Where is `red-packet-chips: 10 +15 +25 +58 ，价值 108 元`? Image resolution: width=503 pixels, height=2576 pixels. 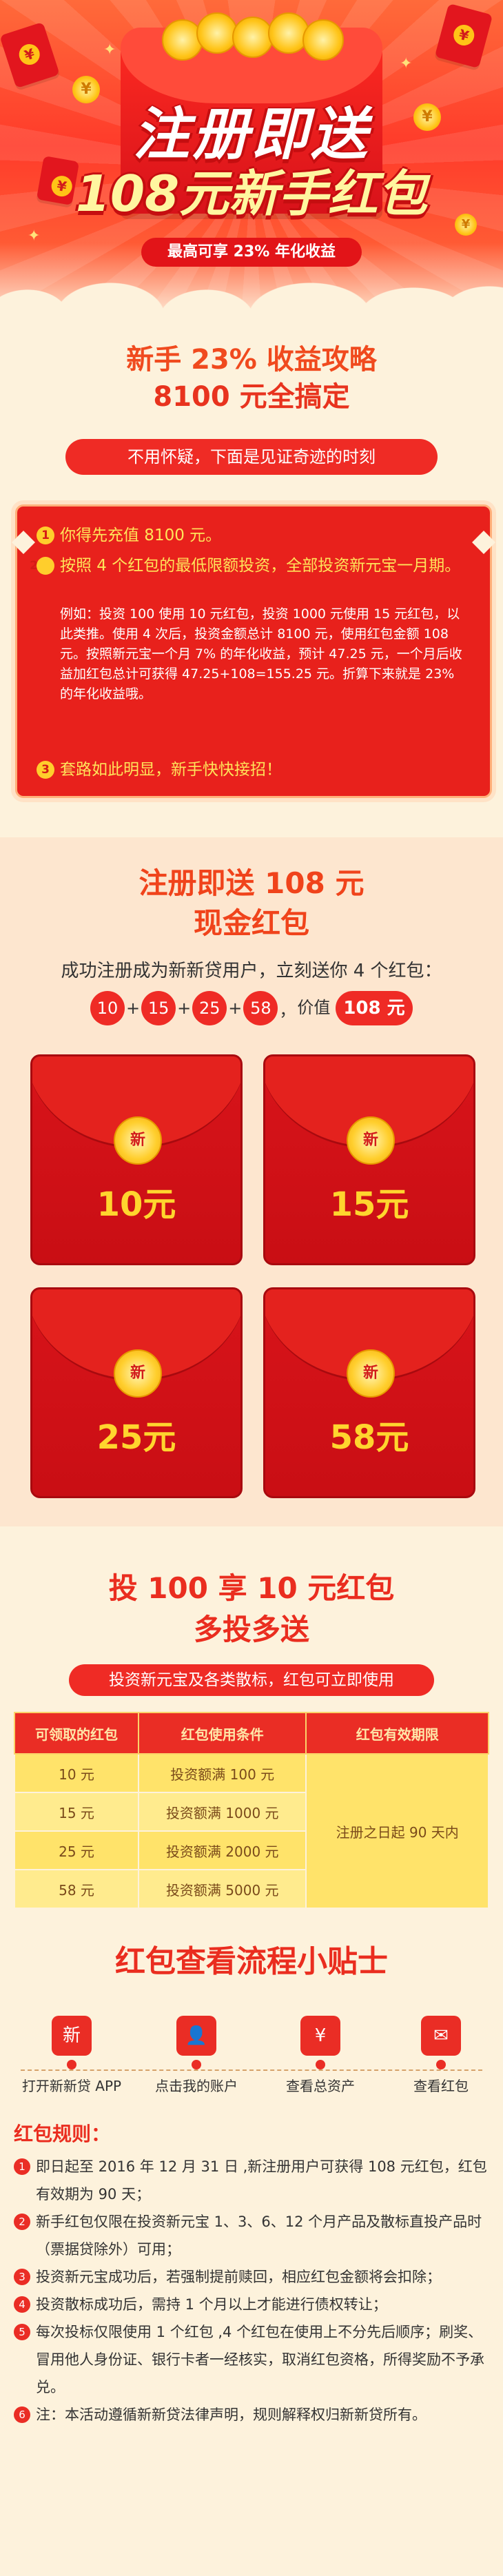 red-packet-chips: 10 +15 +25 +58 ，价值 108 元 is located at coordinates (251, 1008).